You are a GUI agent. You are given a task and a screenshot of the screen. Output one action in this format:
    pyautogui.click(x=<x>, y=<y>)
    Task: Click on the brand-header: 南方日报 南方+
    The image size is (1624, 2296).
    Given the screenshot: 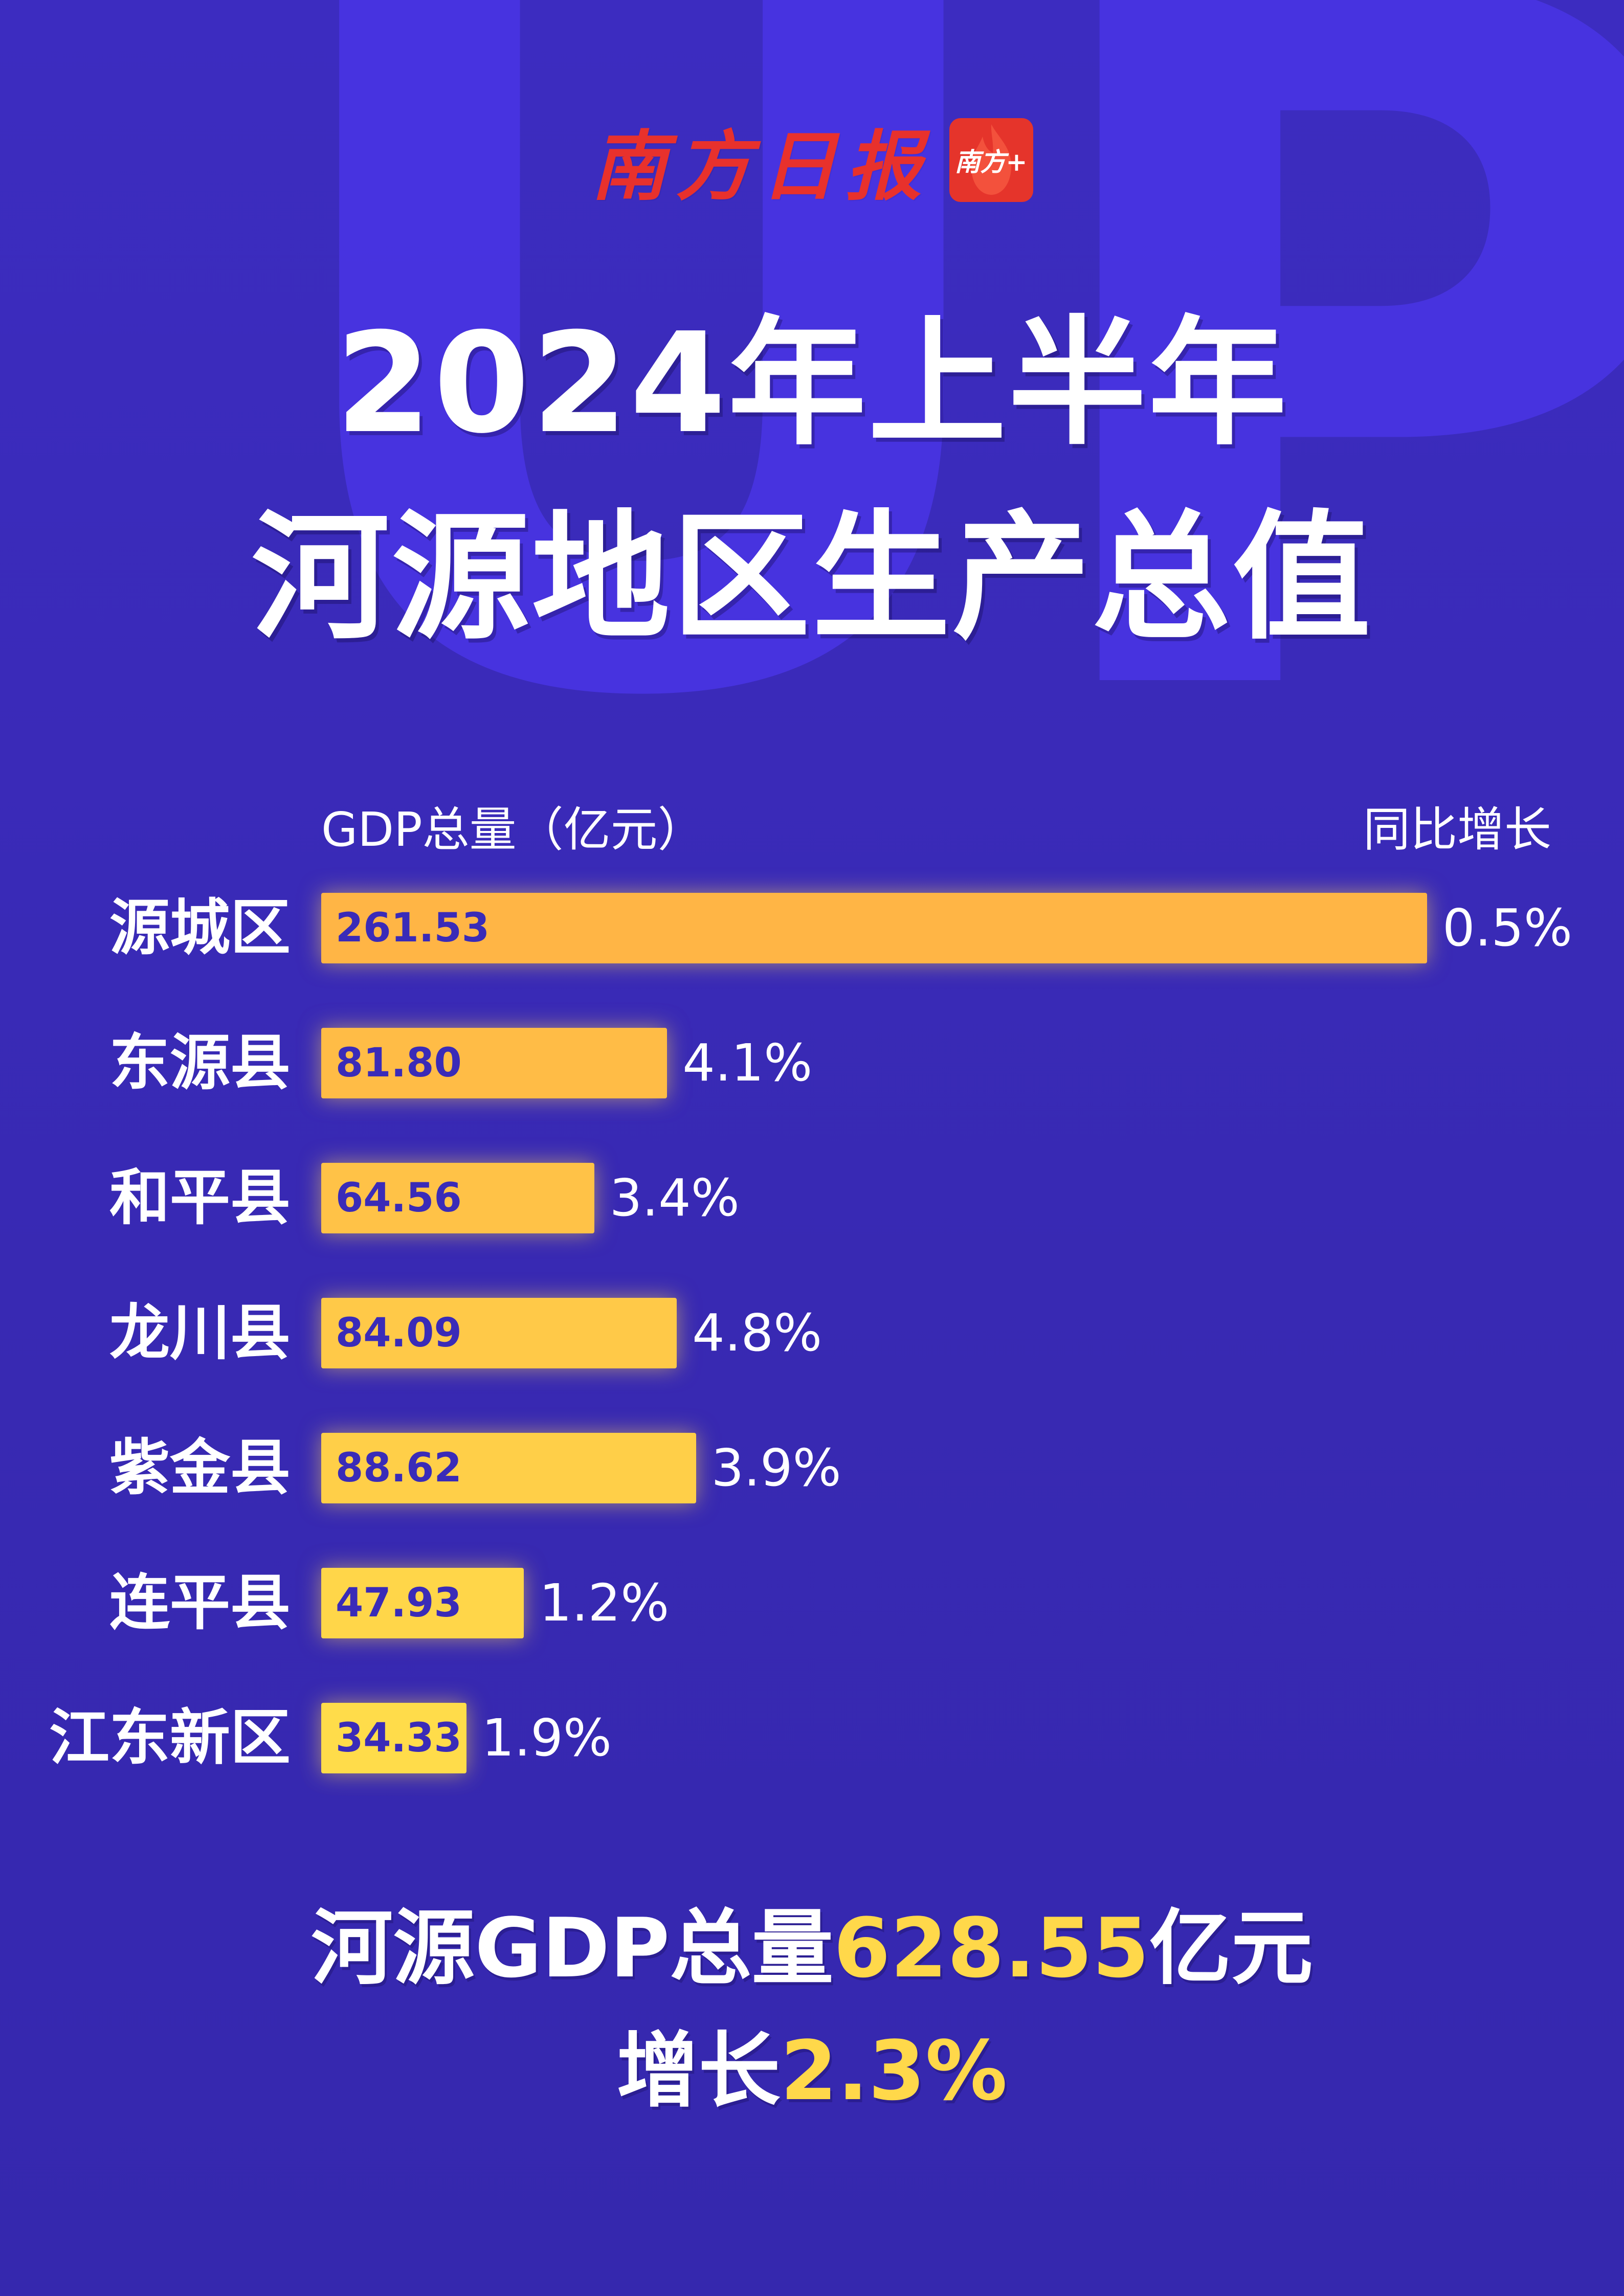 What is the action you would take?
    pyautogui.click(x=812, y=160)
    